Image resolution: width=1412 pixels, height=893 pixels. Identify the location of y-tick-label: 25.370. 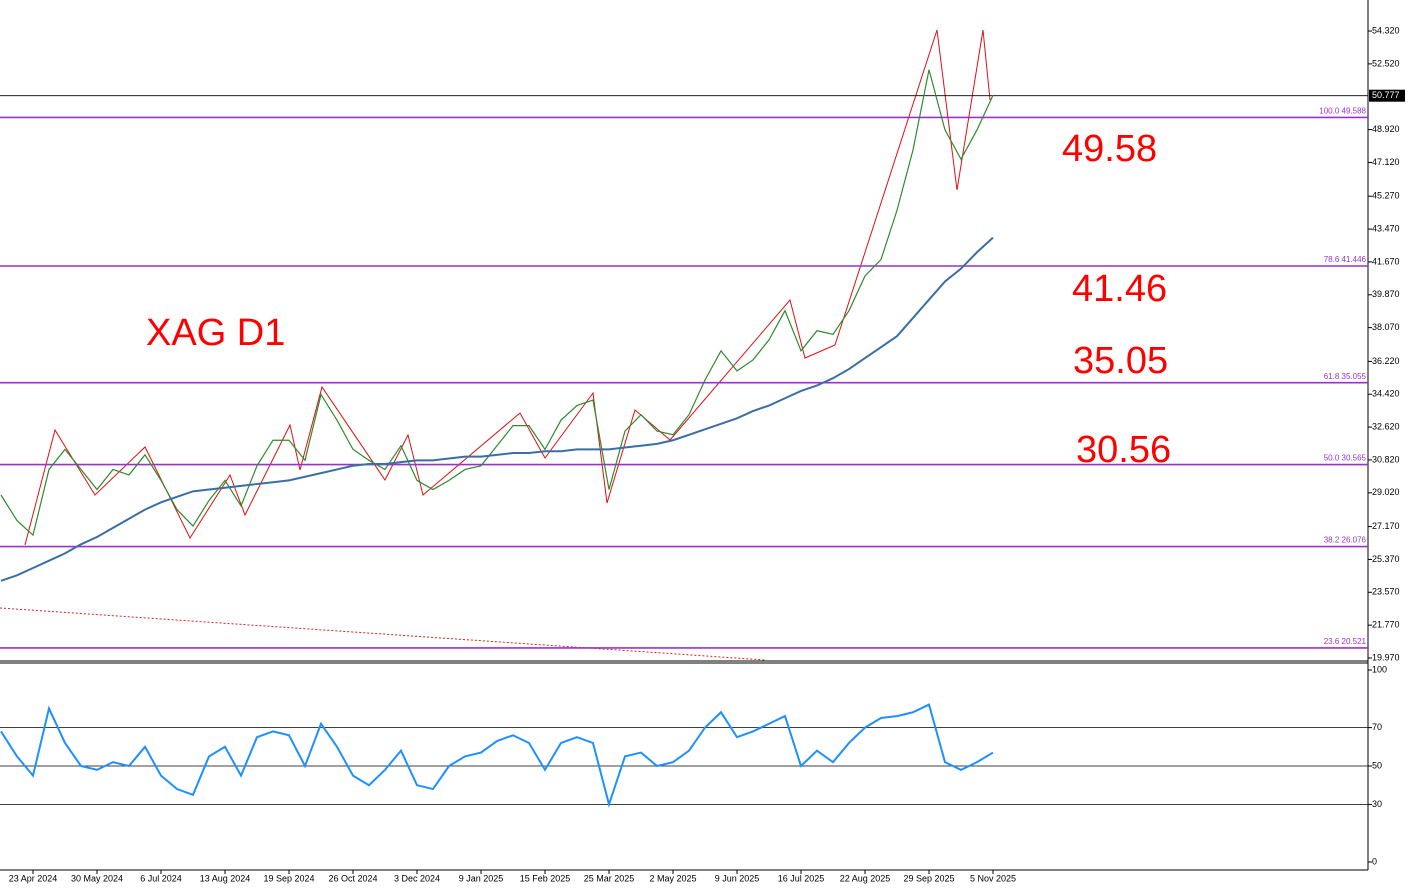
(1386, 559).